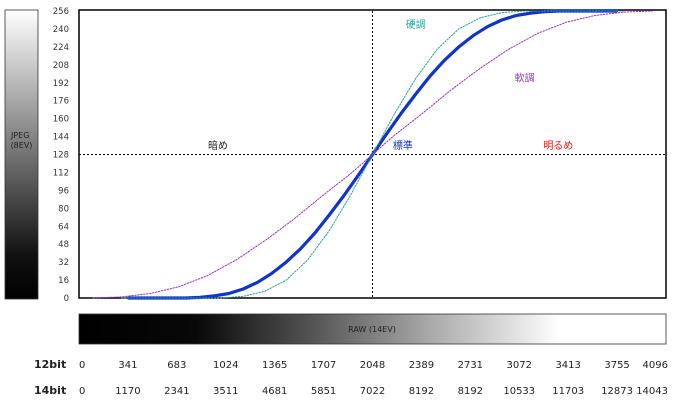 Image resolution: width=685 pixels, height=401 pixels. I want to click on bit-row-value: 4681, so click(274, 391).